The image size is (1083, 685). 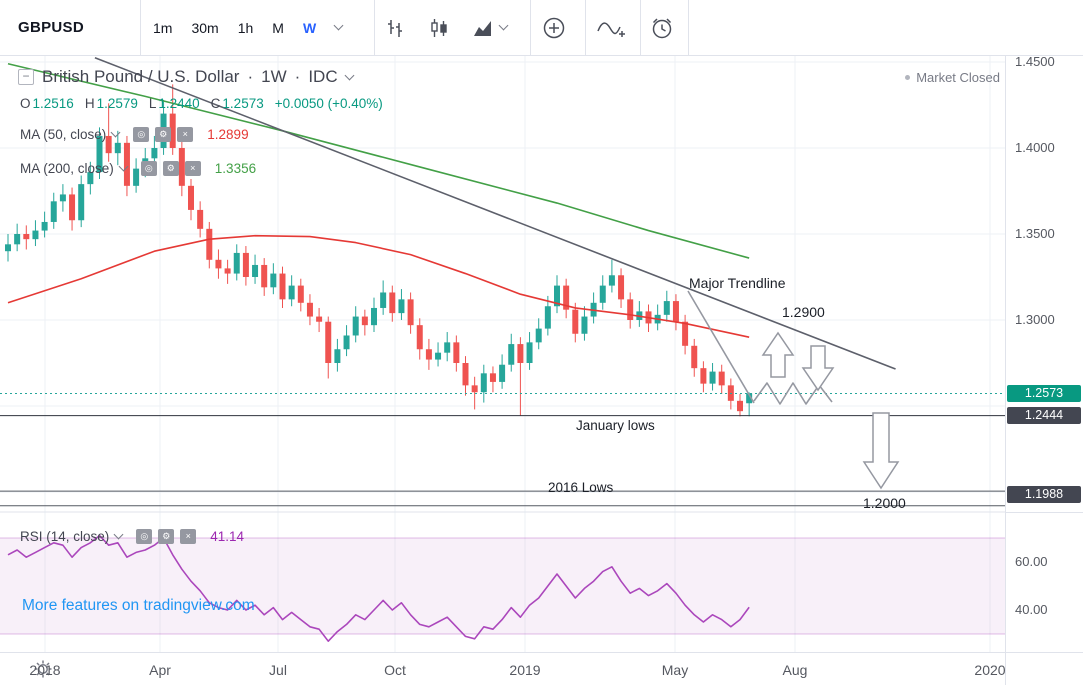 I want to click on time-axis-label: Jul, so click(x=278, y=670).